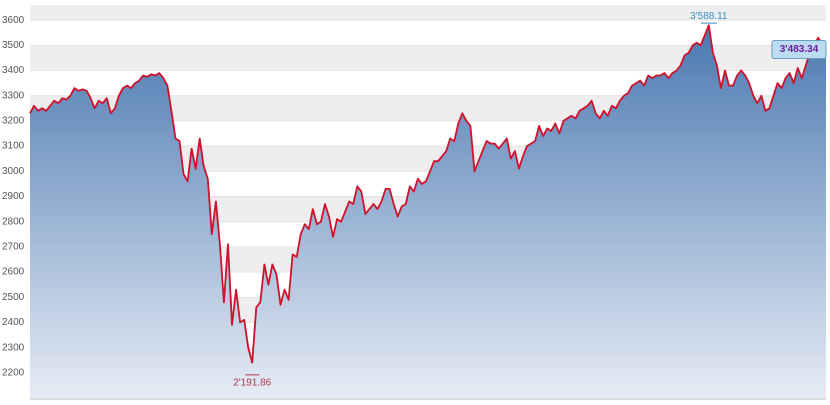 The width and height of the screenshot is (830, 405). What do you see at coordinates (13, 221) in the screenshot?
I see `y-tick-label: 2800` at bounding box center [13, 221].